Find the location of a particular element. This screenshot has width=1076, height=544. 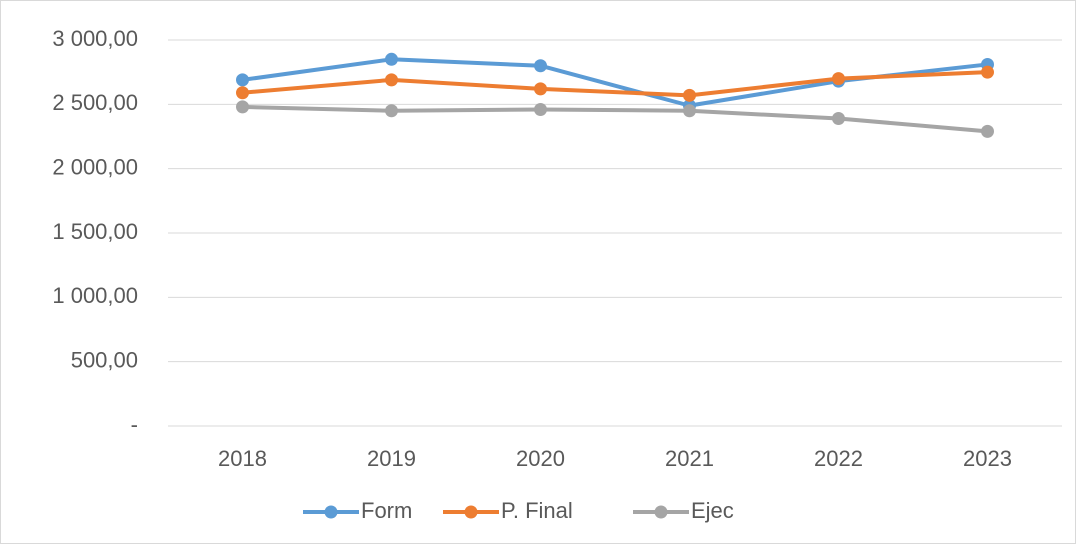

legend-label: P. Final is located at coordinates (537, 510).